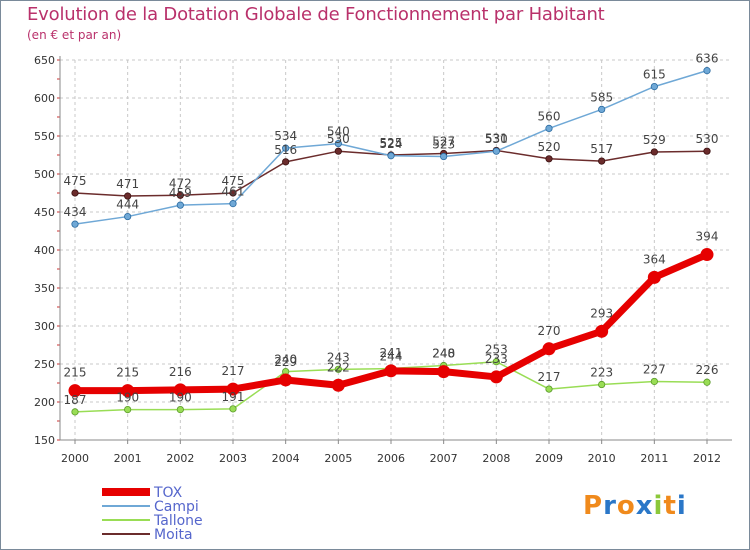 This screenshot has width=750, height=550. I want to click on data-label-tox: 217, so click(233, 371).